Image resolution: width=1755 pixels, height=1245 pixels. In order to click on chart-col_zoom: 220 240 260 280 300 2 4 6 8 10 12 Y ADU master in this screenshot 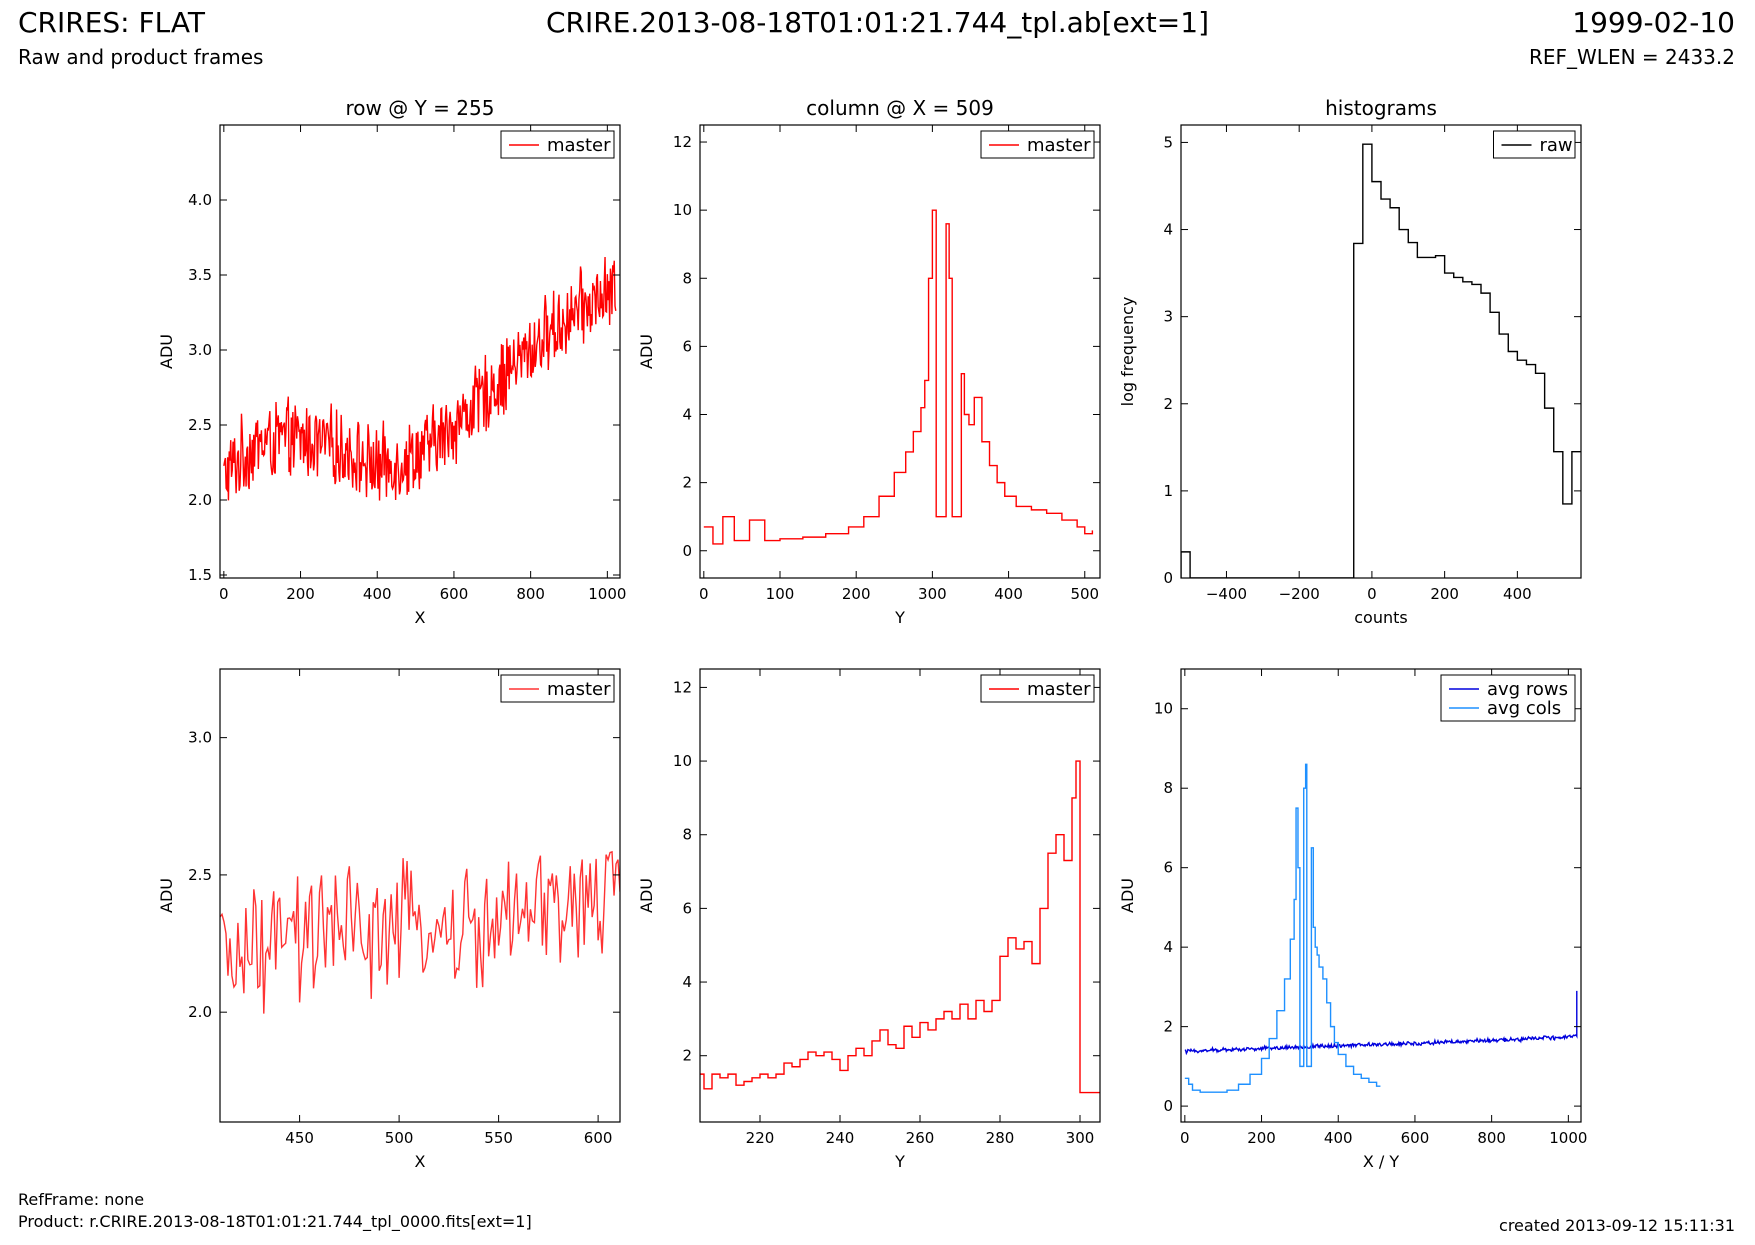, I will do `click(869, 919)`.